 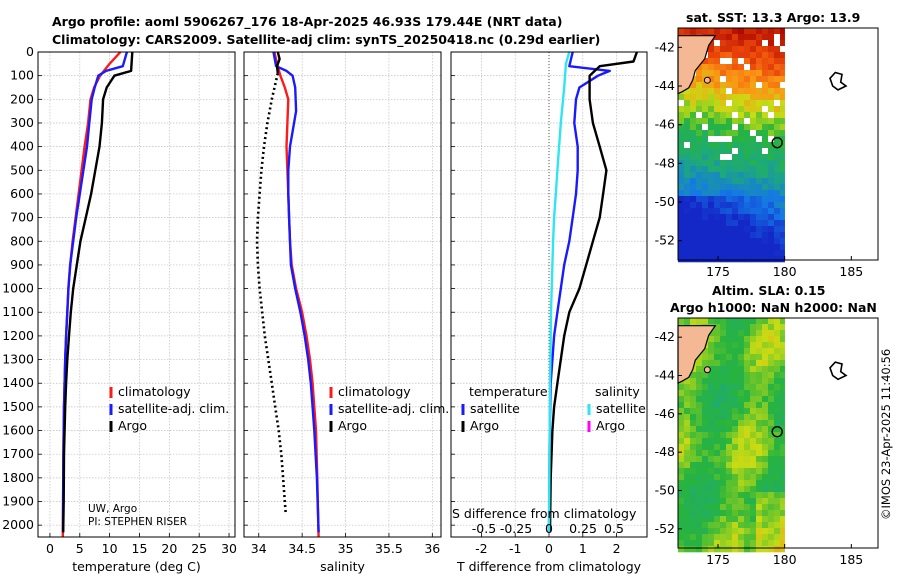 I want to click on series-line-argo, so click(x=98, y=292).